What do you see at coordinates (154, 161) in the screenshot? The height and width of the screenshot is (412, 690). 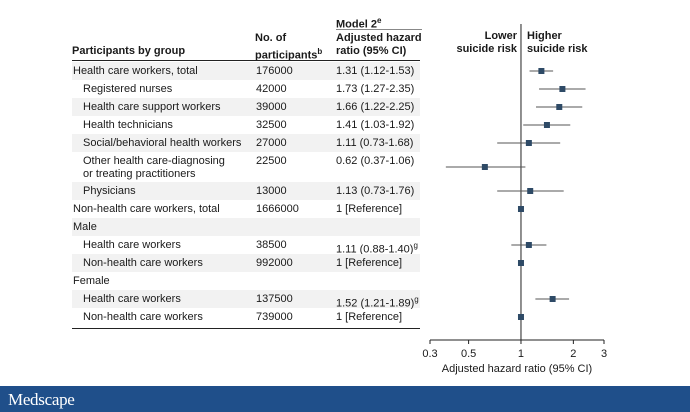 I see `row-label-line1: Other health care-diagnosing` at bounding box center [154, 161].